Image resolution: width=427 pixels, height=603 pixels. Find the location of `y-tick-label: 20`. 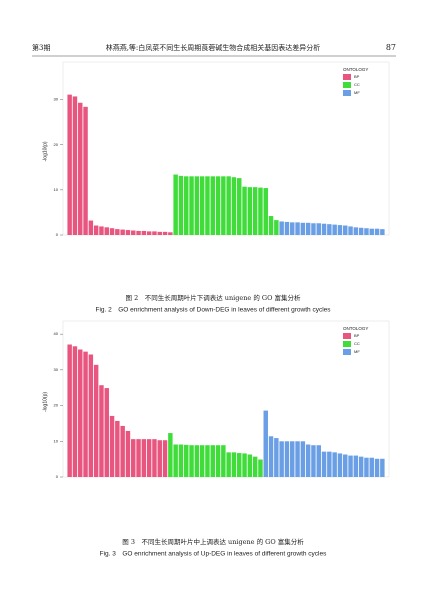

y-tick-label: 20 is located at coordinates (56, 405).